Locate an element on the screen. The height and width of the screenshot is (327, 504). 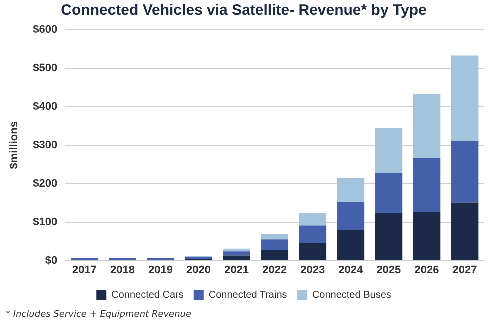
x-tick-label: 2026 is located at coordinates (427, 270).